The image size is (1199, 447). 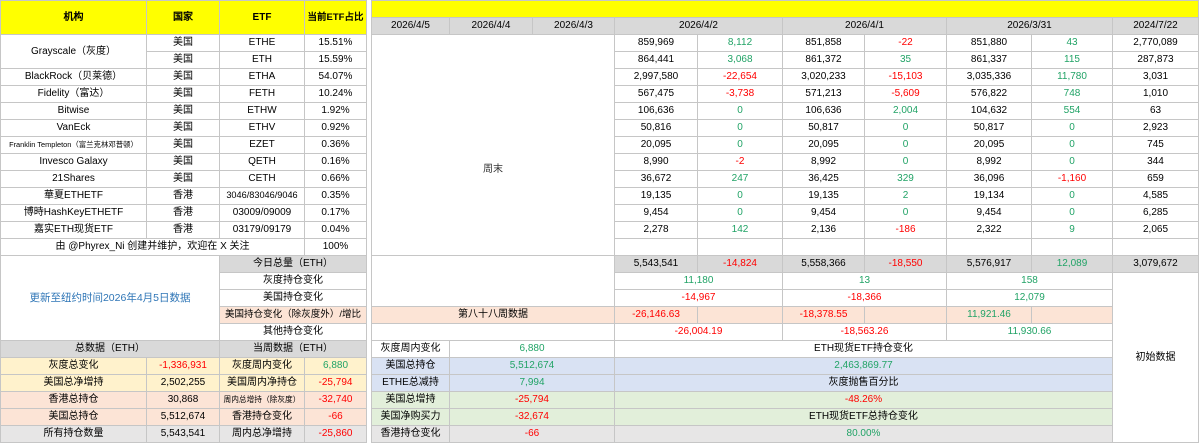 I want to click on week-number-cell: 第八十八周数据, so click(x=493, y=315).